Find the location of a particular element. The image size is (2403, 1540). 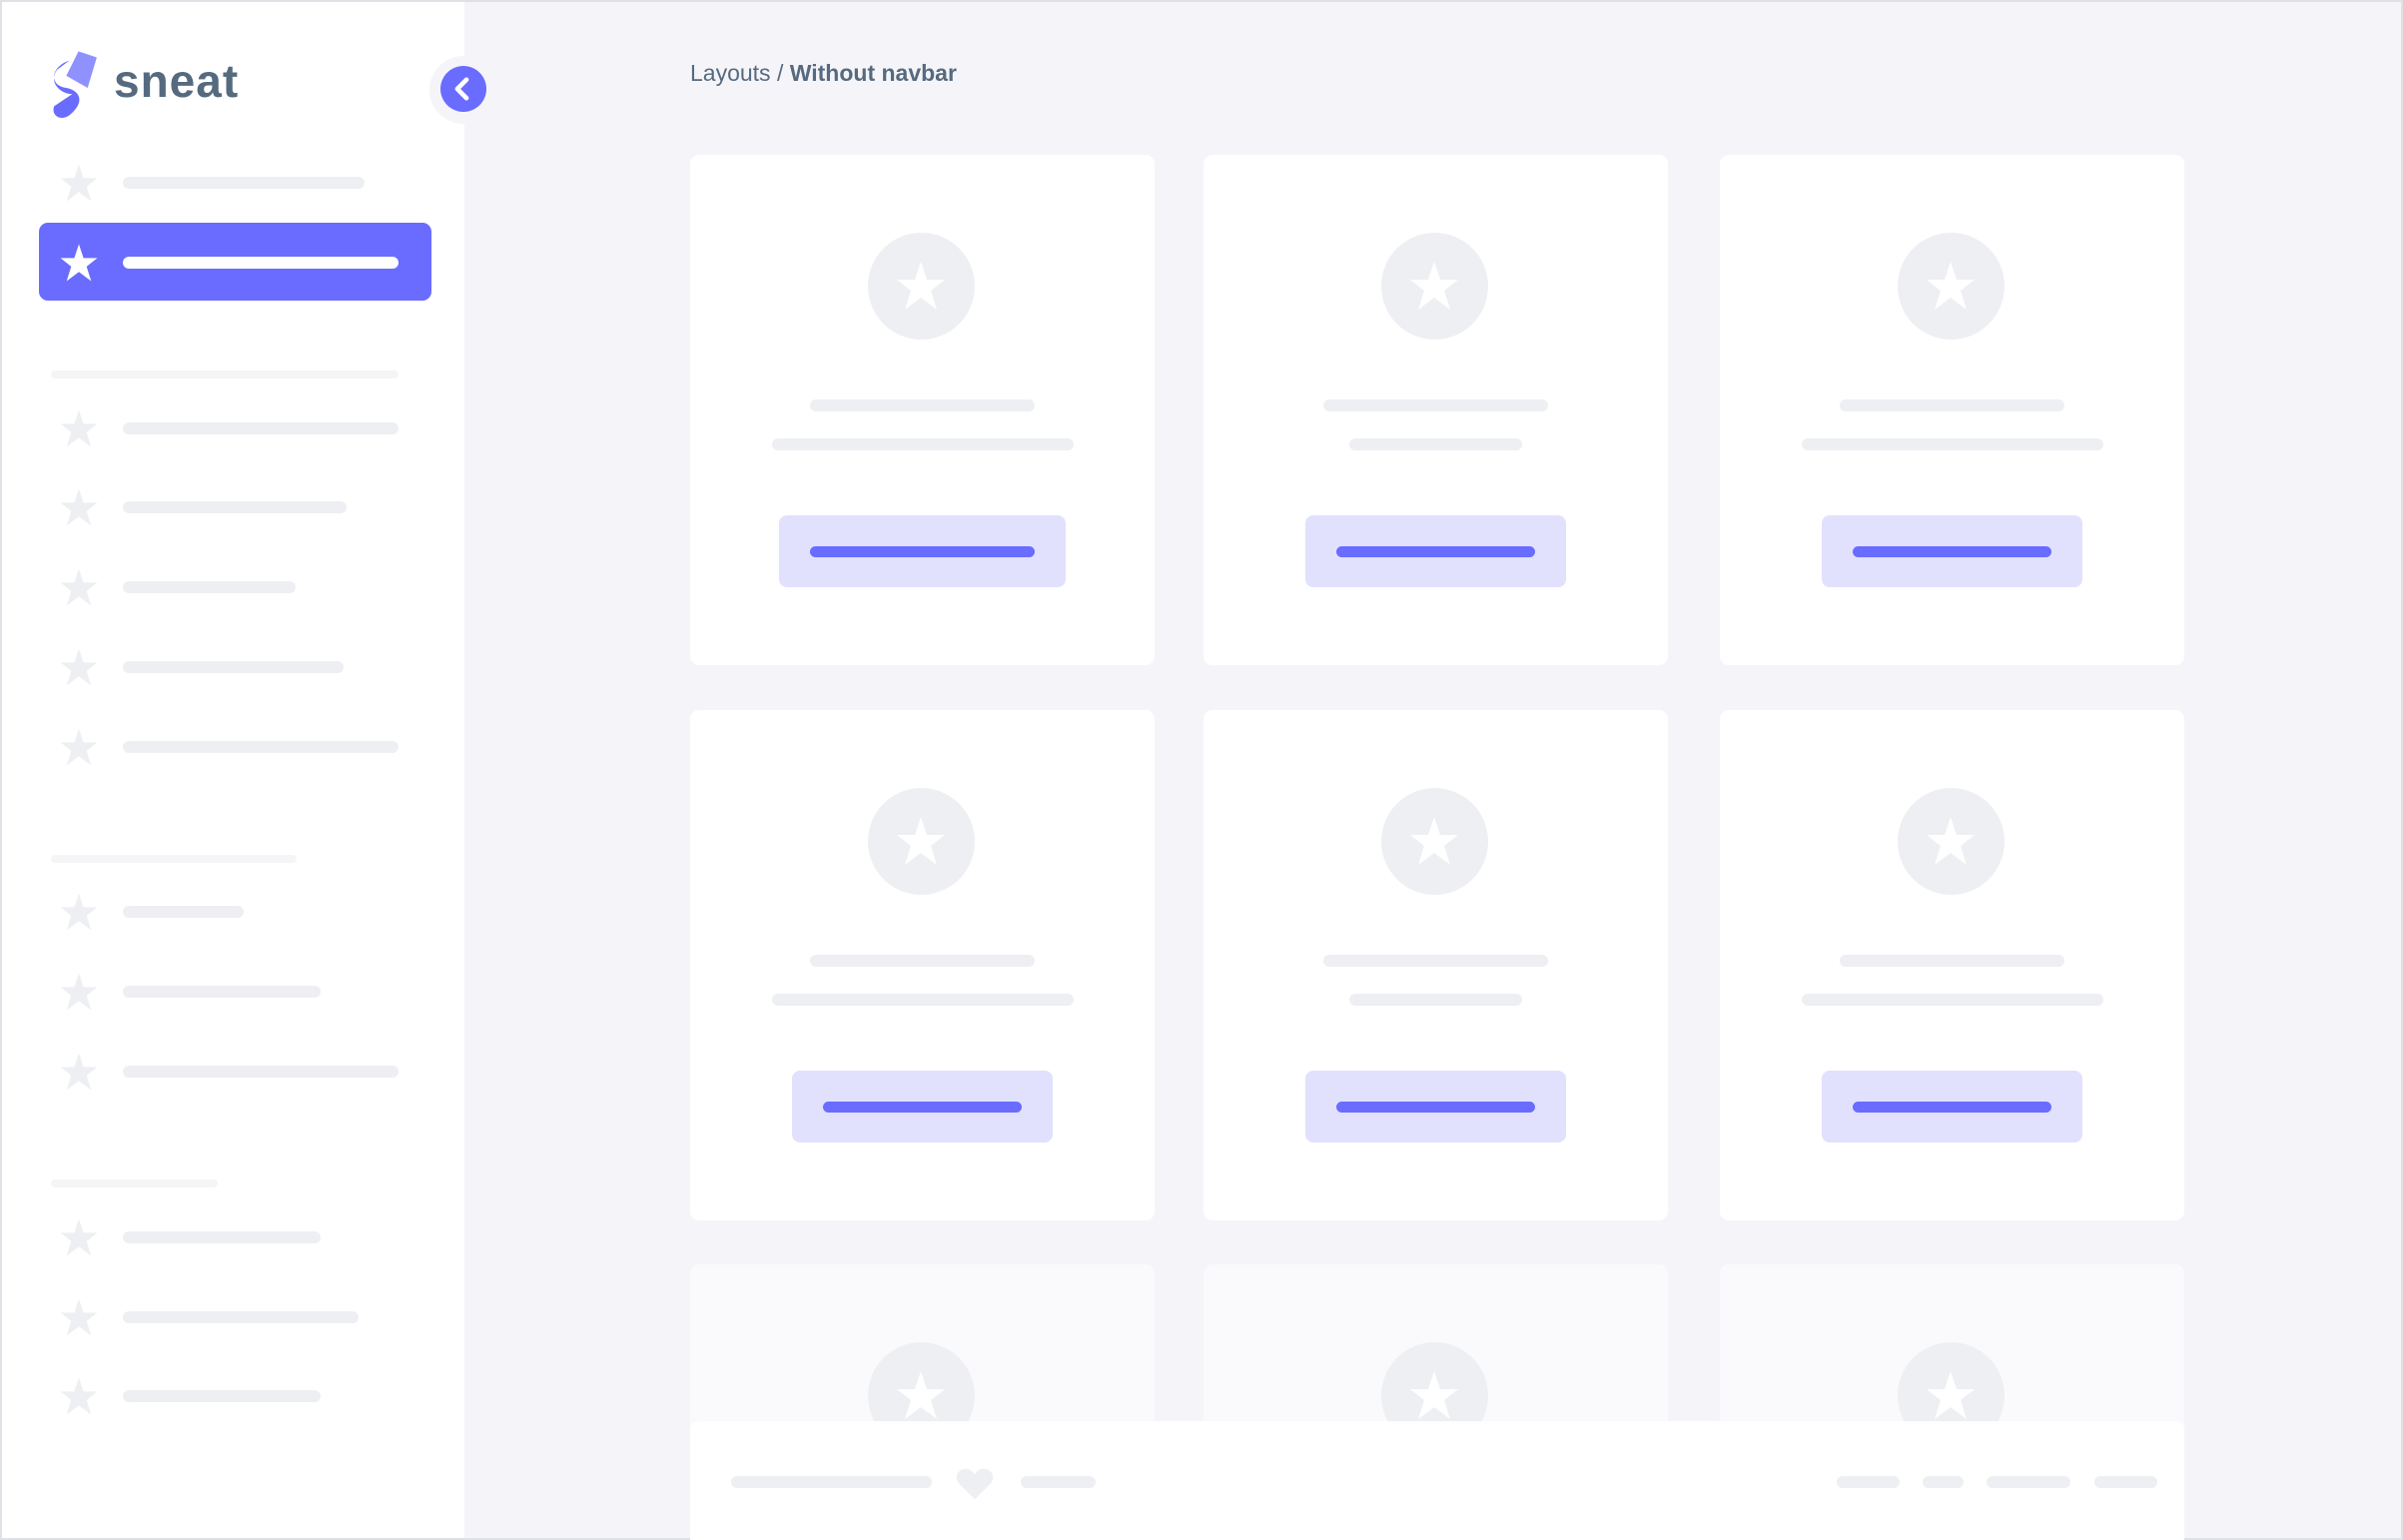

footer is located at coordinates (1437, 1480).